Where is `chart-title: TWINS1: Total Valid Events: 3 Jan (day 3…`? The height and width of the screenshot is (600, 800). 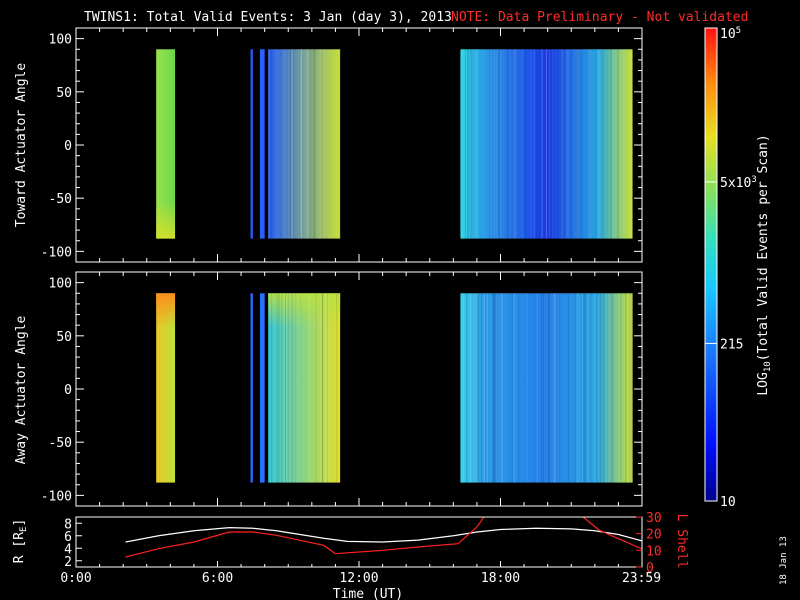
chart-title: TWINS1: Total Valid Events: 3 Jan (day 3… is located at coordinates (268, 17).